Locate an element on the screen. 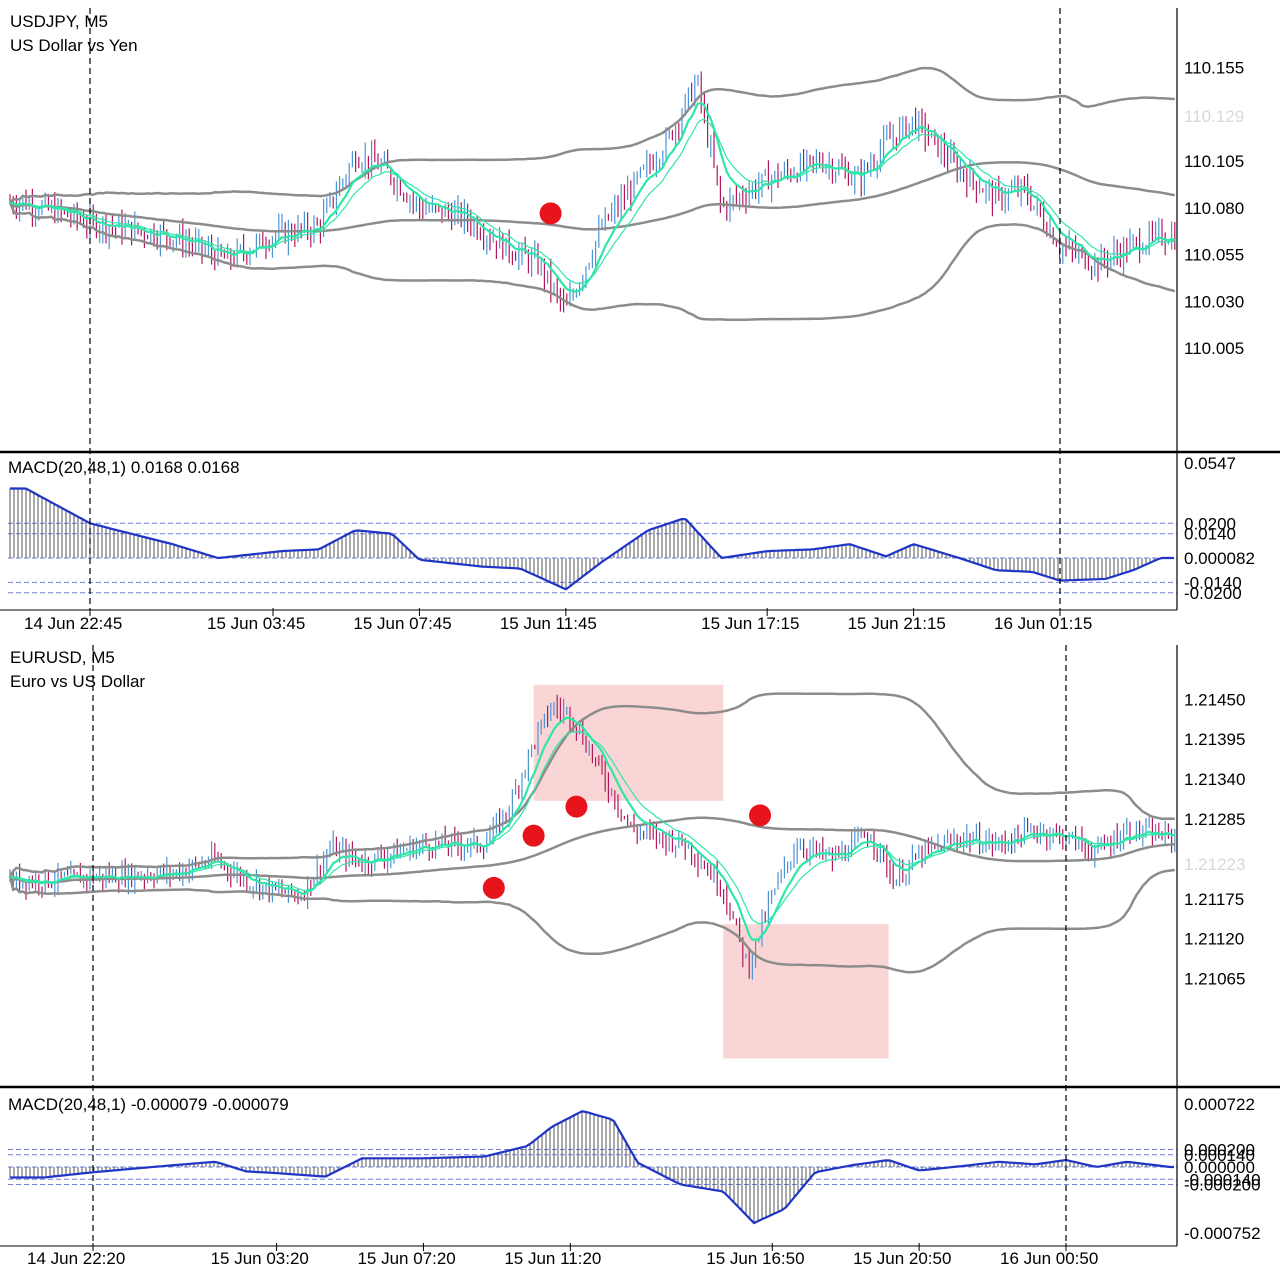 This screenshot has width=1280, height=1280. eurusd-y-tick-5: 1.21120 is located at coordinates (1214, 939).